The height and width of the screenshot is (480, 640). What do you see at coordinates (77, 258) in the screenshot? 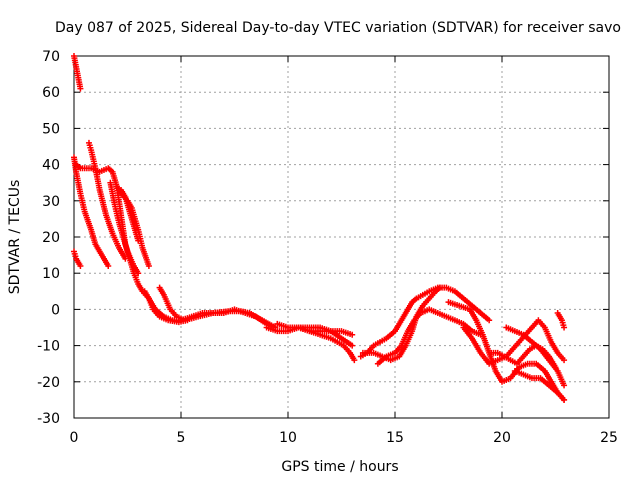
I see `series-s2` at bounding box center [77, 258].